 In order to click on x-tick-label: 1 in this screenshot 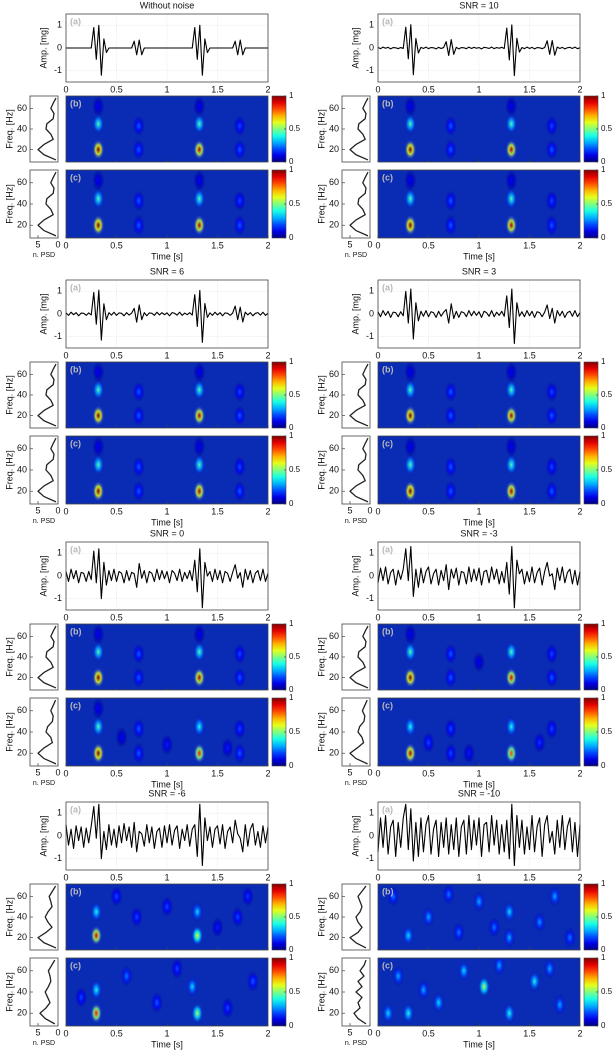, I will do `click(166, 773)`.